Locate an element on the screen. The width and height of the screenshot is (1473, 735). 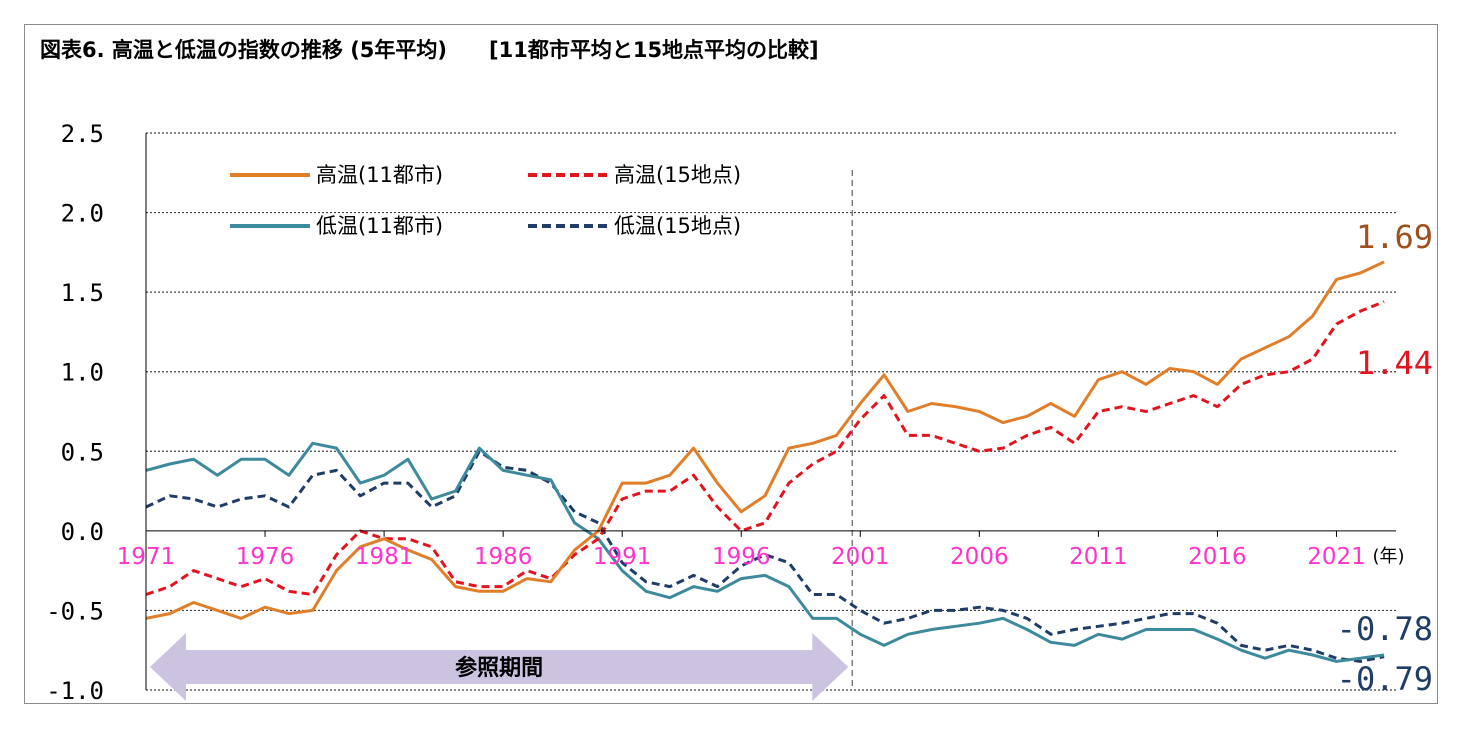
y-tick-label: -0.5 is located at coordinates (75, 611).